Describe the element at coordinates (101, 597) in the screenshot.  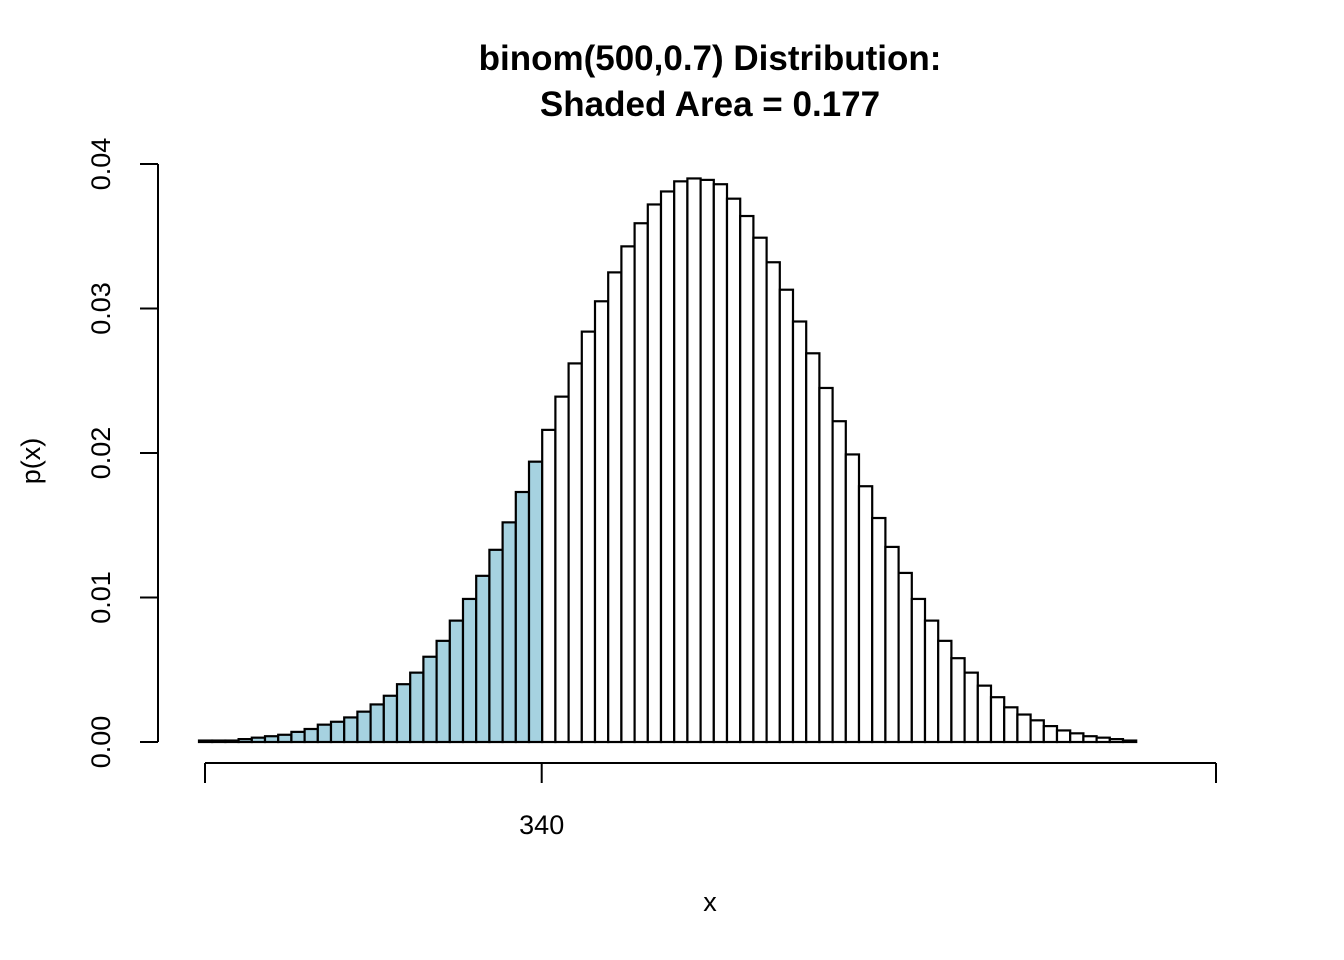
I see `y-tick-label: 0.01` at that location.